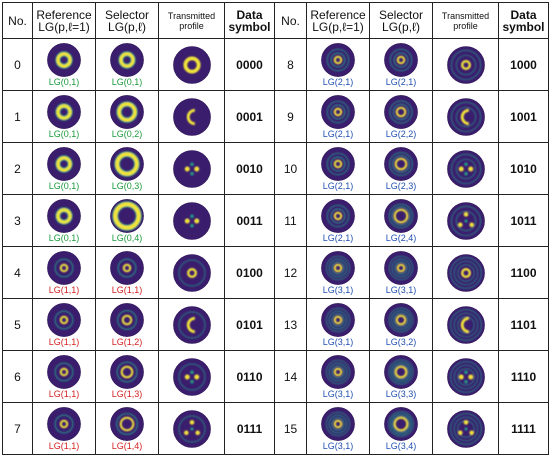  Describe the element at coordinates (127, 428) in the screenshot. I see `selector-cell: LG(1,4)` at that location.